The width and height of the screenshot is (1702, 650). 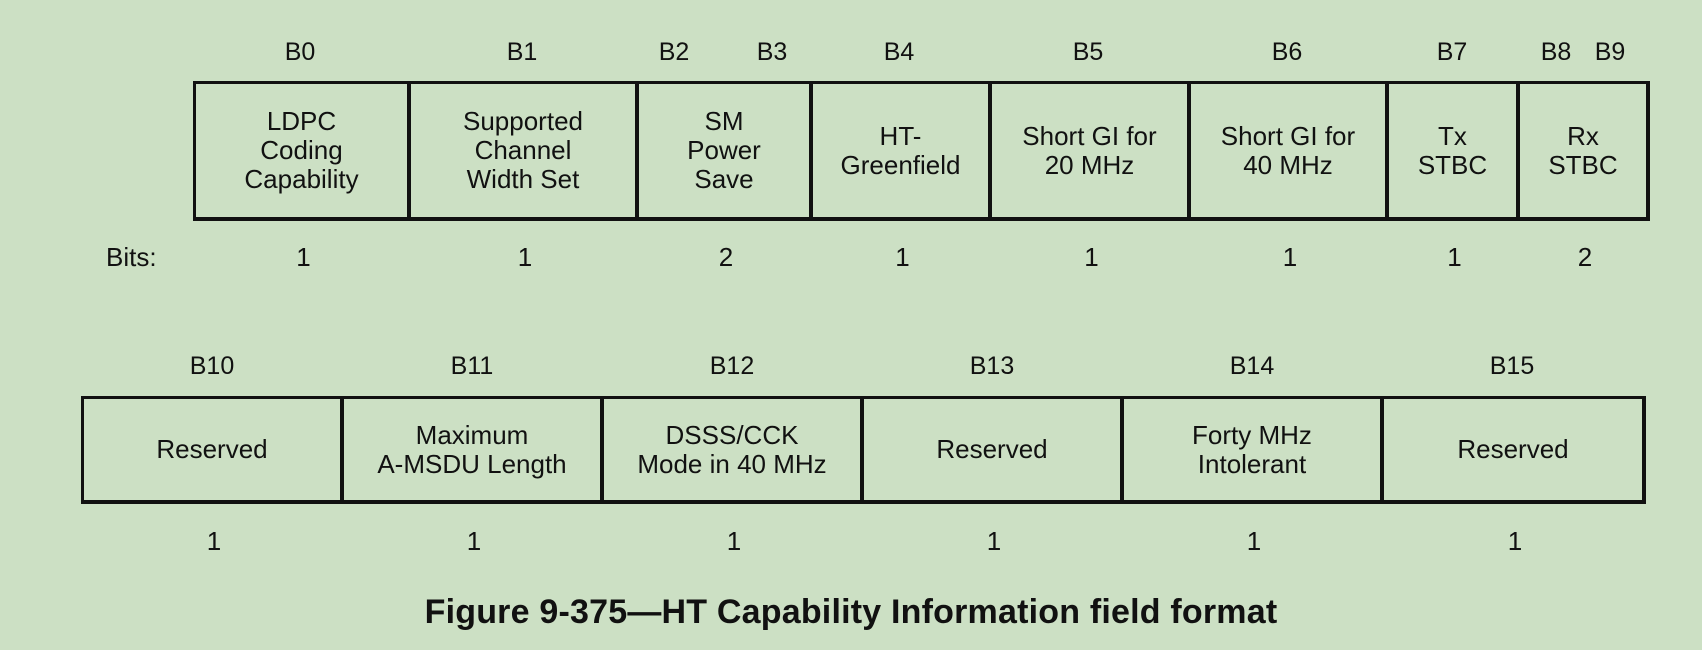 I want to click on field-name: LDPC Coding Capability, so click(x=301, y=150).